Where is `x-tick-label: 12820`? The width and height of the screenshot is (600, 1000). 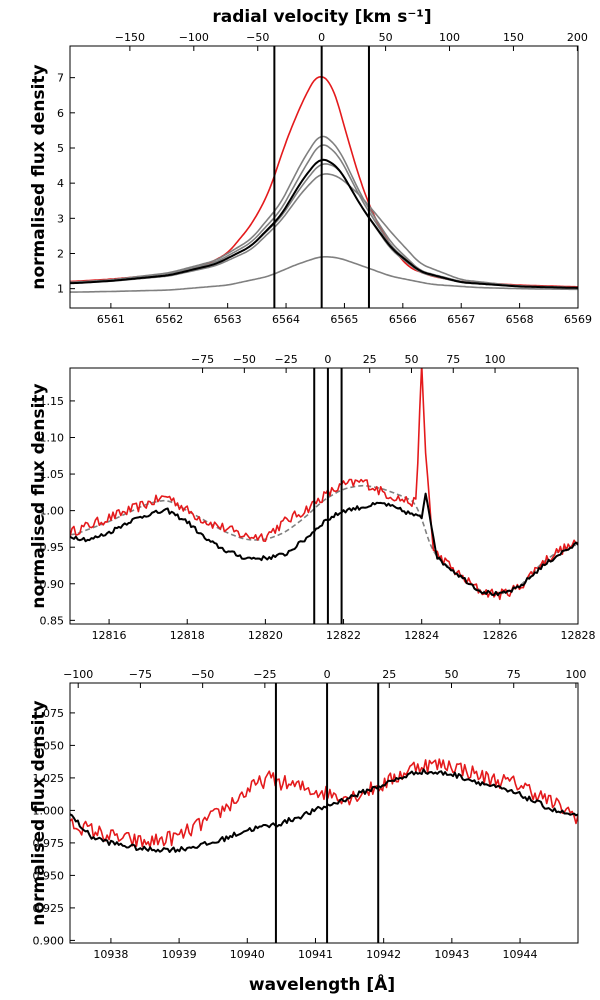
x-tick-label: 12820 is located at coordinates (265, 635).